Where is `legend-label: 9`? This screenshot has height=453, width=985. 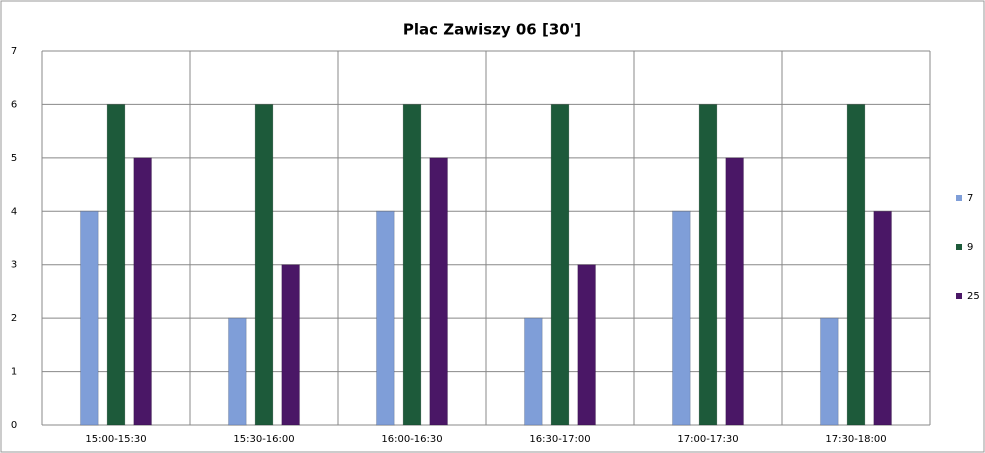 legend-label: 9 is located at coordinates (970, 247).